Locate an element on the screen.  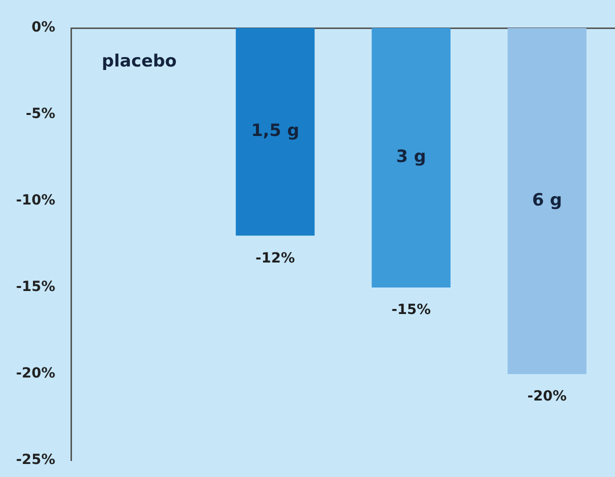
x-tick-label: 3 g is located at coordinates (411, 157).